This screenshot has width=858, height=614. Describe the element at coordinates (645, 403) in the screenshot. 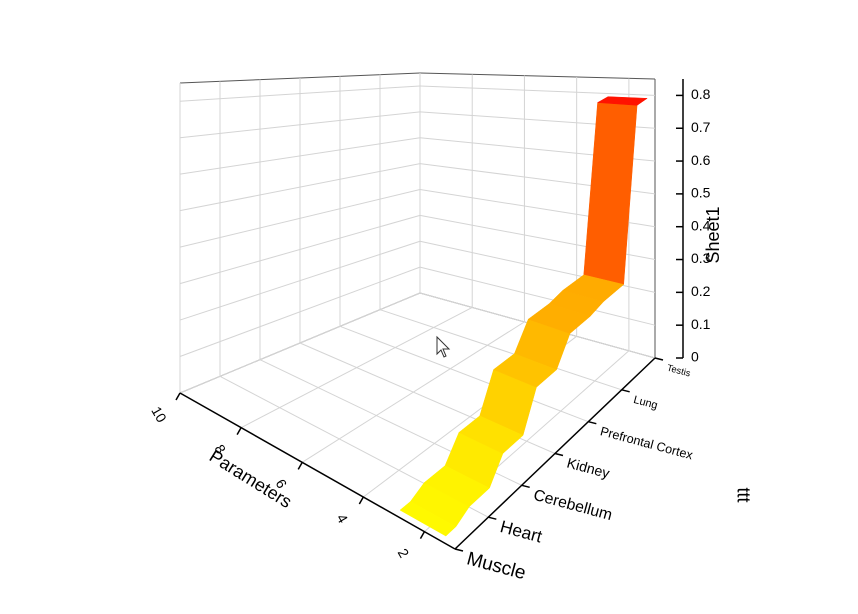

I see `y-tick-label: Lung` at that location.